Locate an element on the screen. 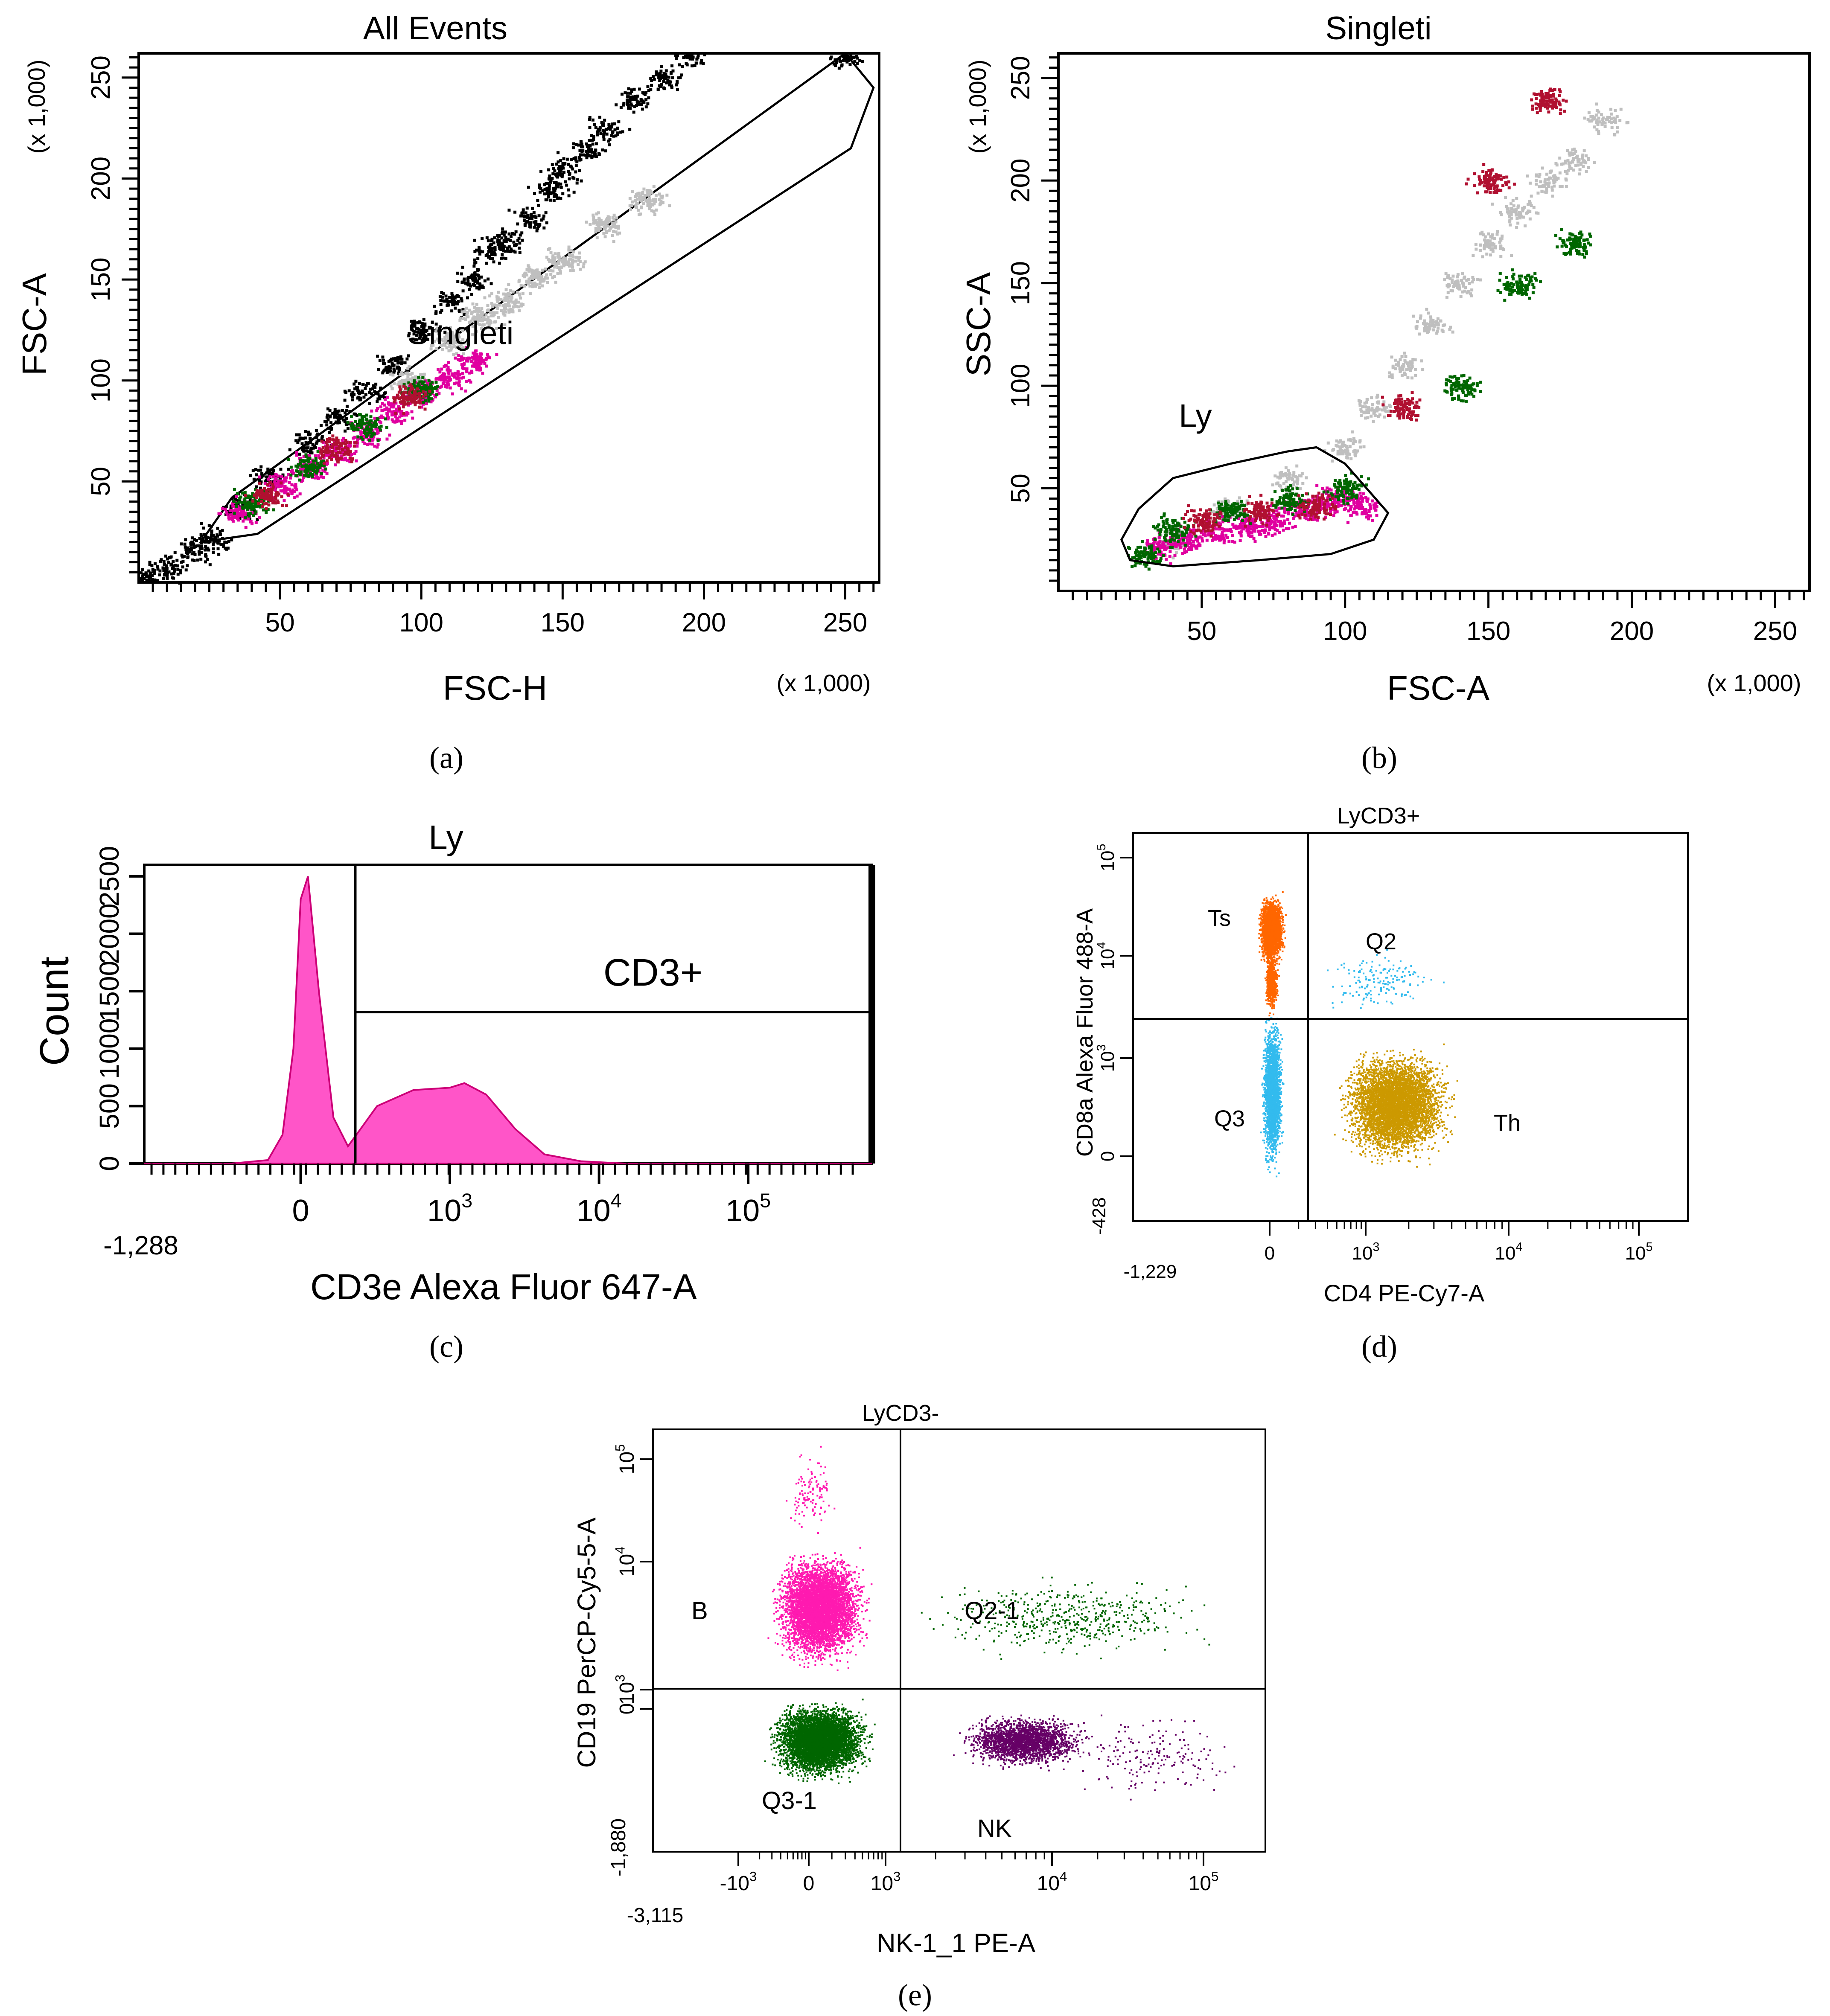 Image resolution: width=1830 pixels, height=2016 pixels. x-tick-label: 50 is located at coordinates (280, 622).